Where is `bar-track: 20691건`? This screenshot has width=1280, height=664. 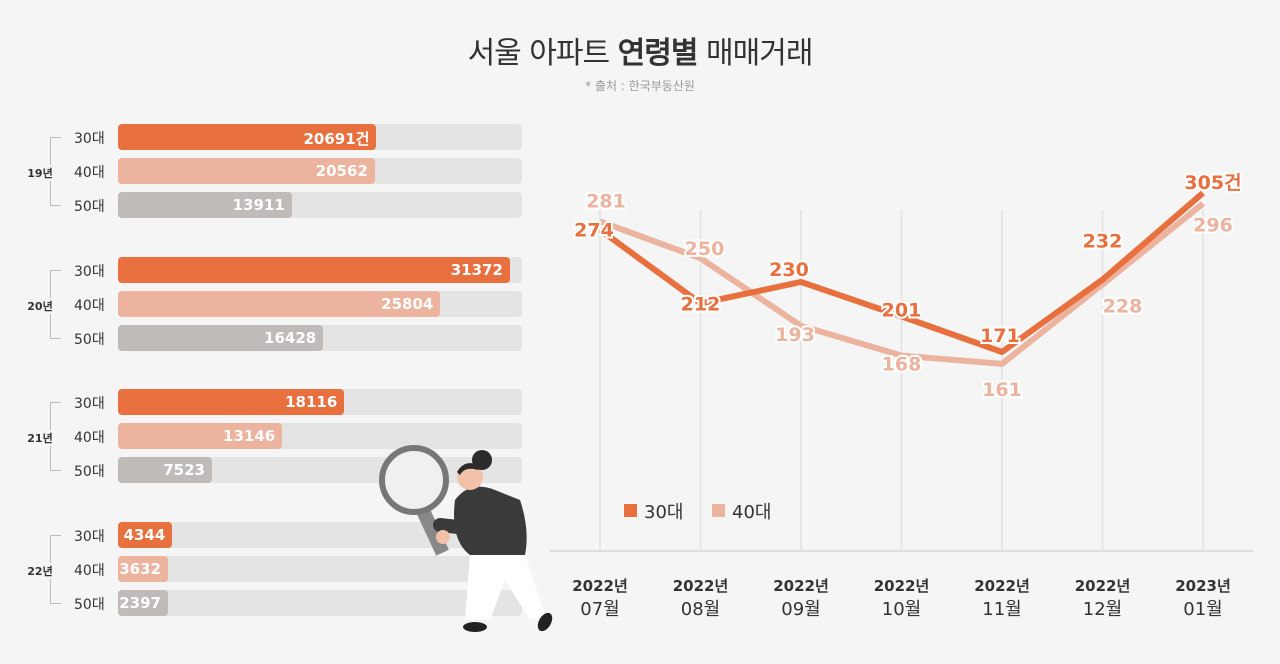 bar-track: 20691건 is located at coordinates (320, 137).